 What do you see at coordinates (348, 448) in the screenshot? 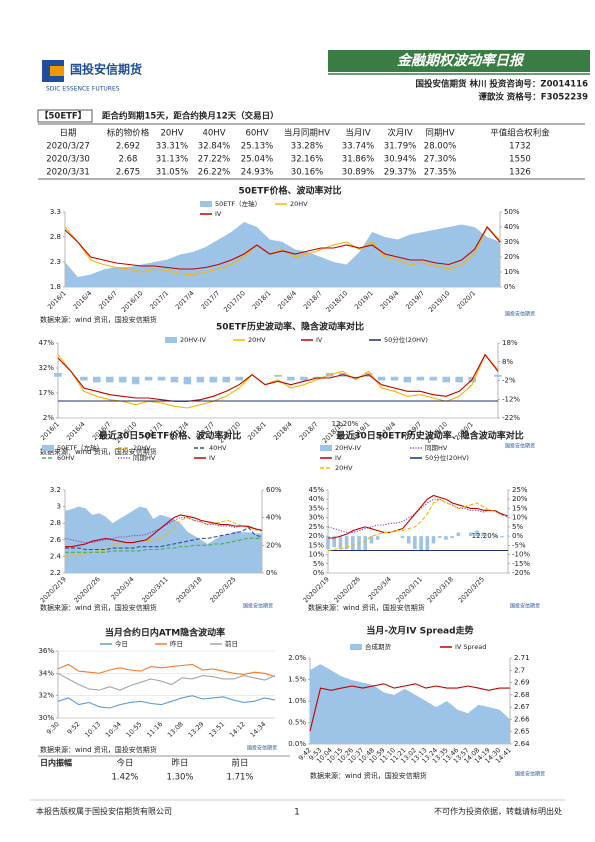
I see `legend-label: 20HV-IV` at bounding box center [348, 448].